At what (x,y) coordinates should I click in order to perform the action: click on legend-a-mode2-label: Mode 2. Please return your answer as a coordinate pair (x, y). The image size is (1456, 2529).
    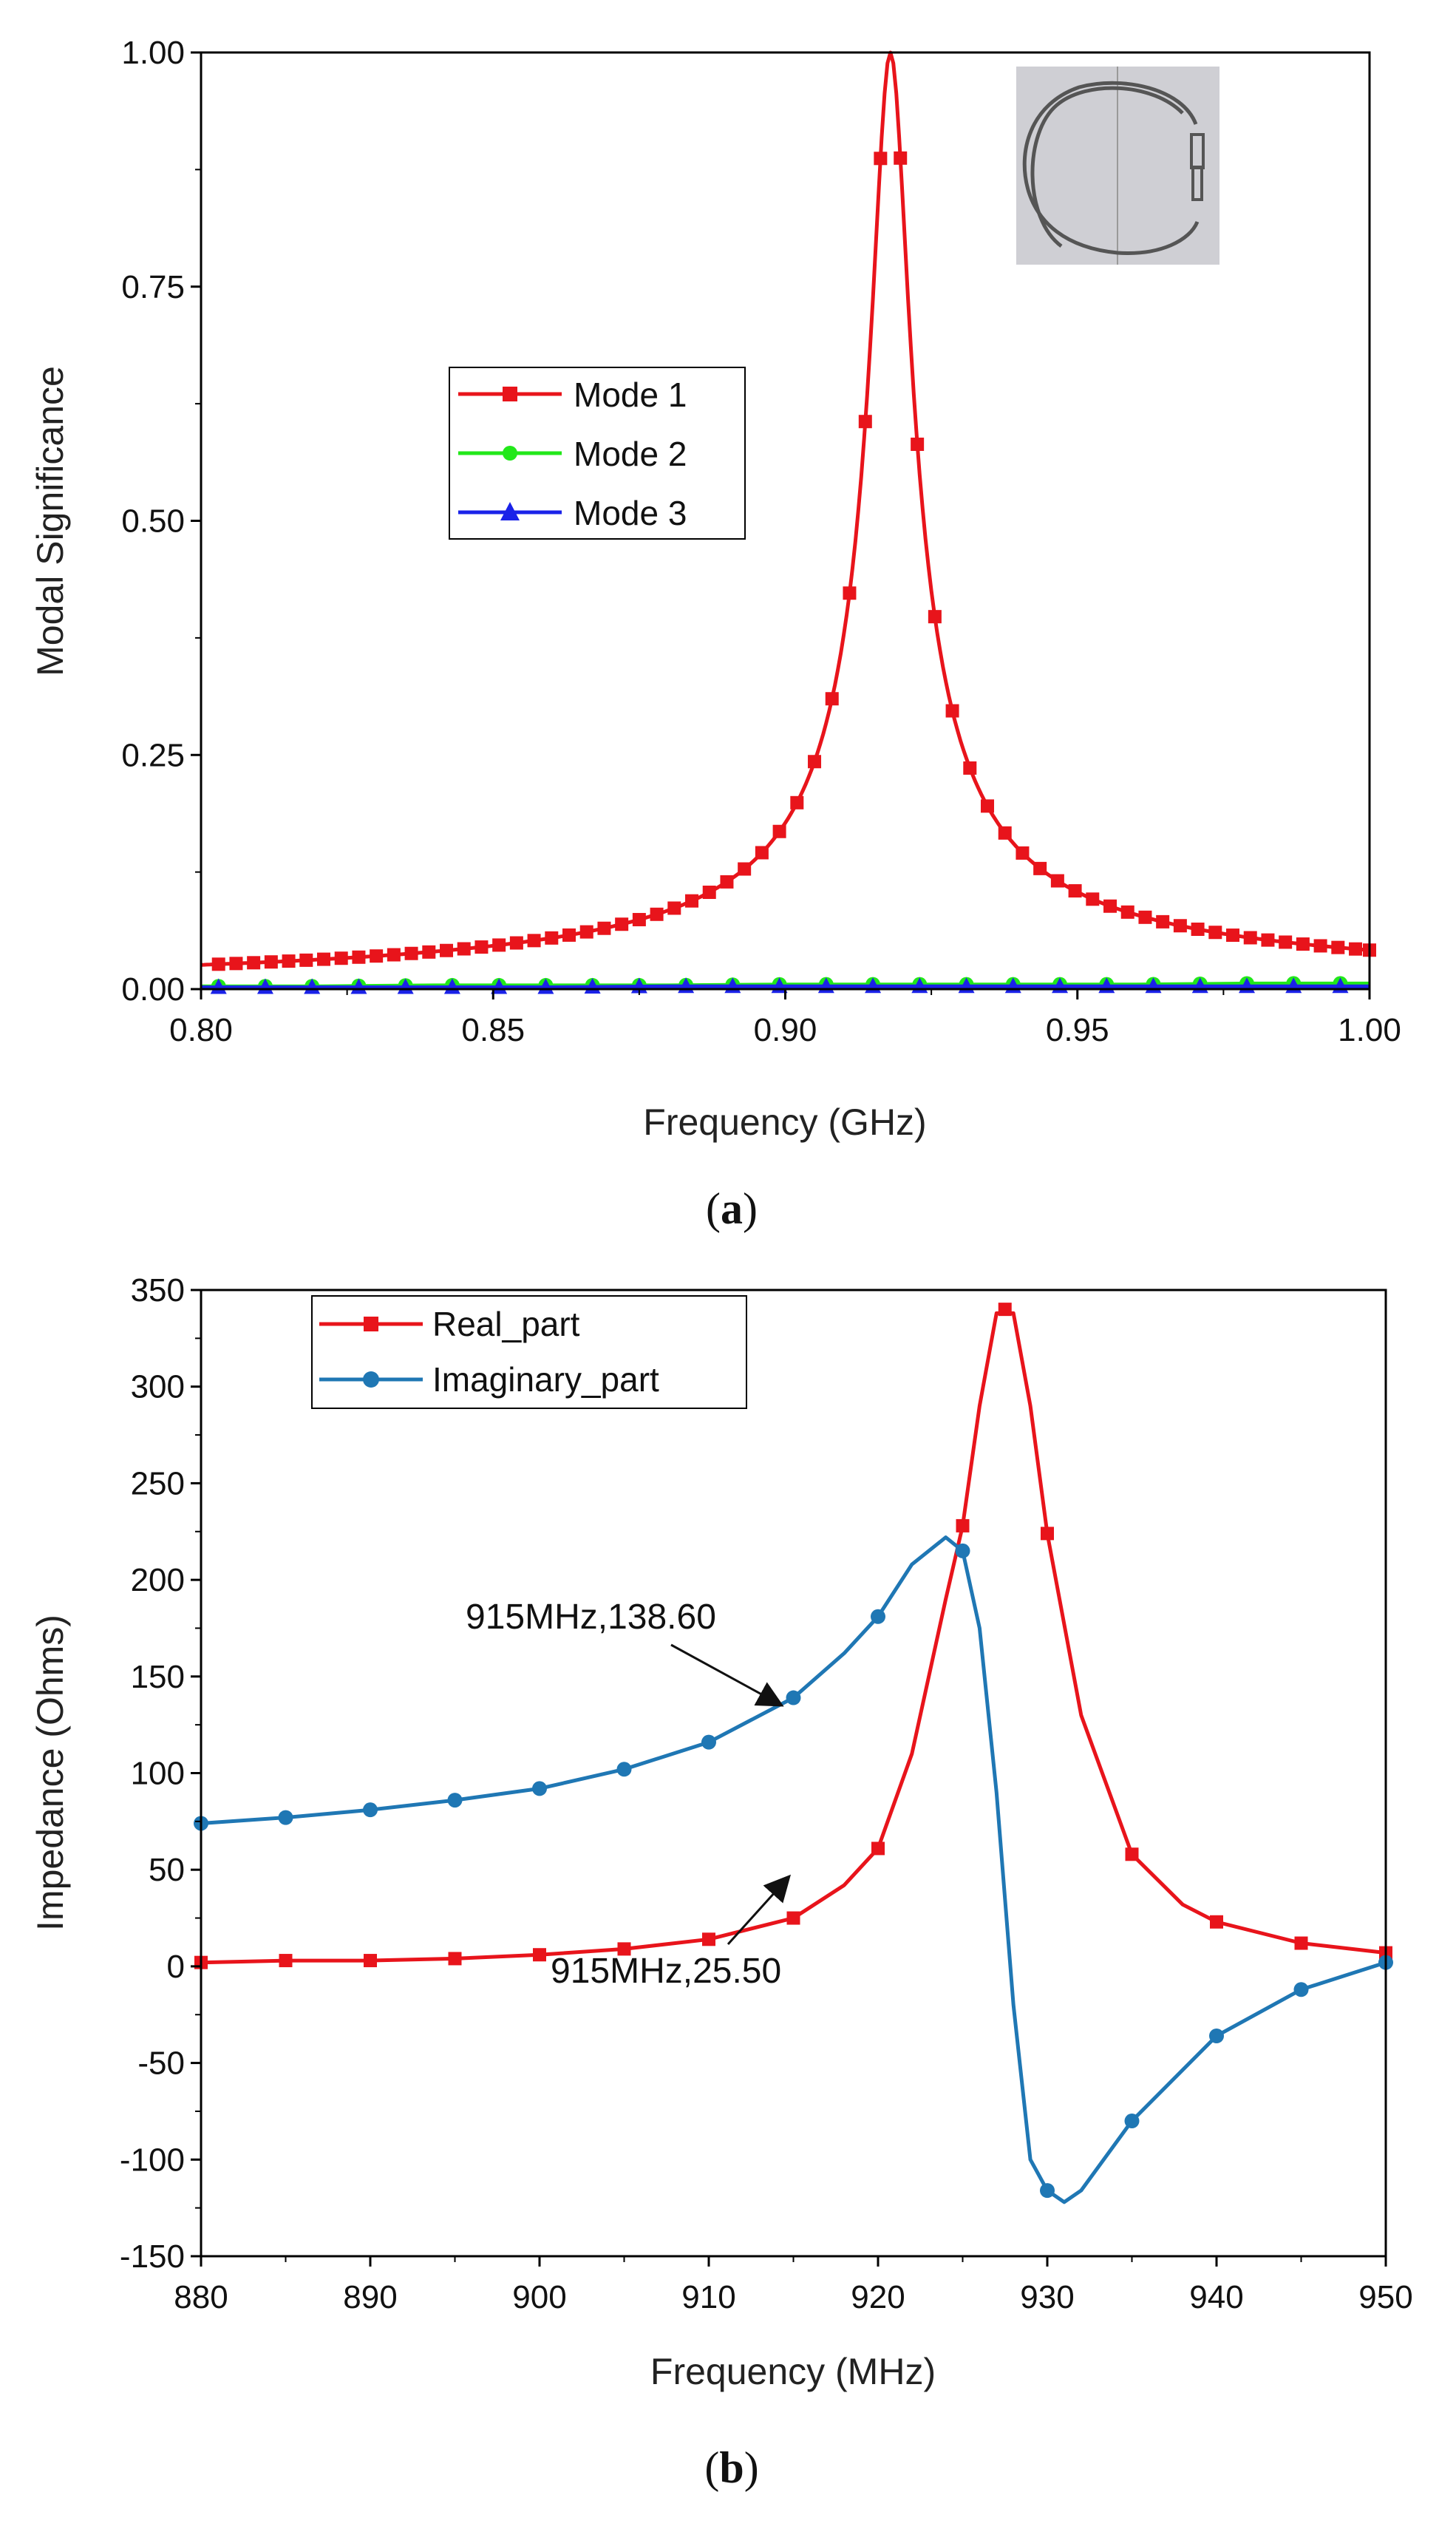
    Looking at the image, I should click on (630, 454).